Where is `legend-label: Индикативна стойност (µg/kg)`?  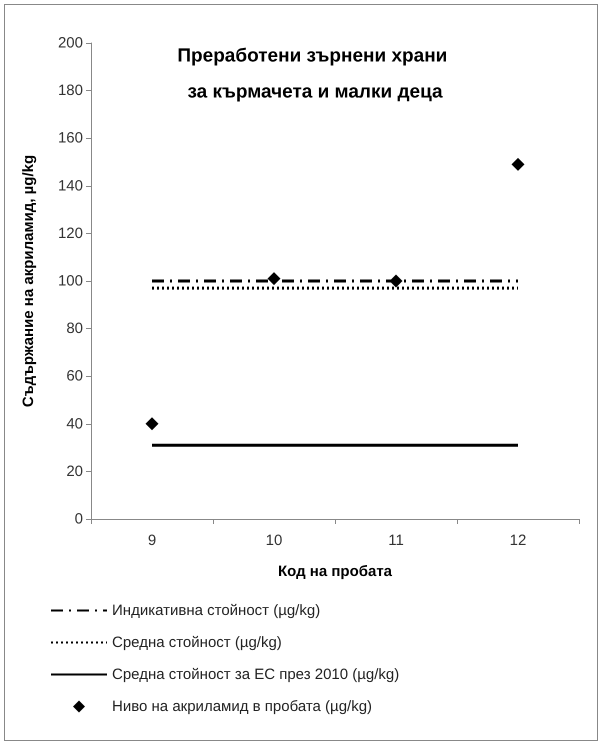
legend-label: Индикативна стойност (µg/kg) is located at coordinates (216, 610).